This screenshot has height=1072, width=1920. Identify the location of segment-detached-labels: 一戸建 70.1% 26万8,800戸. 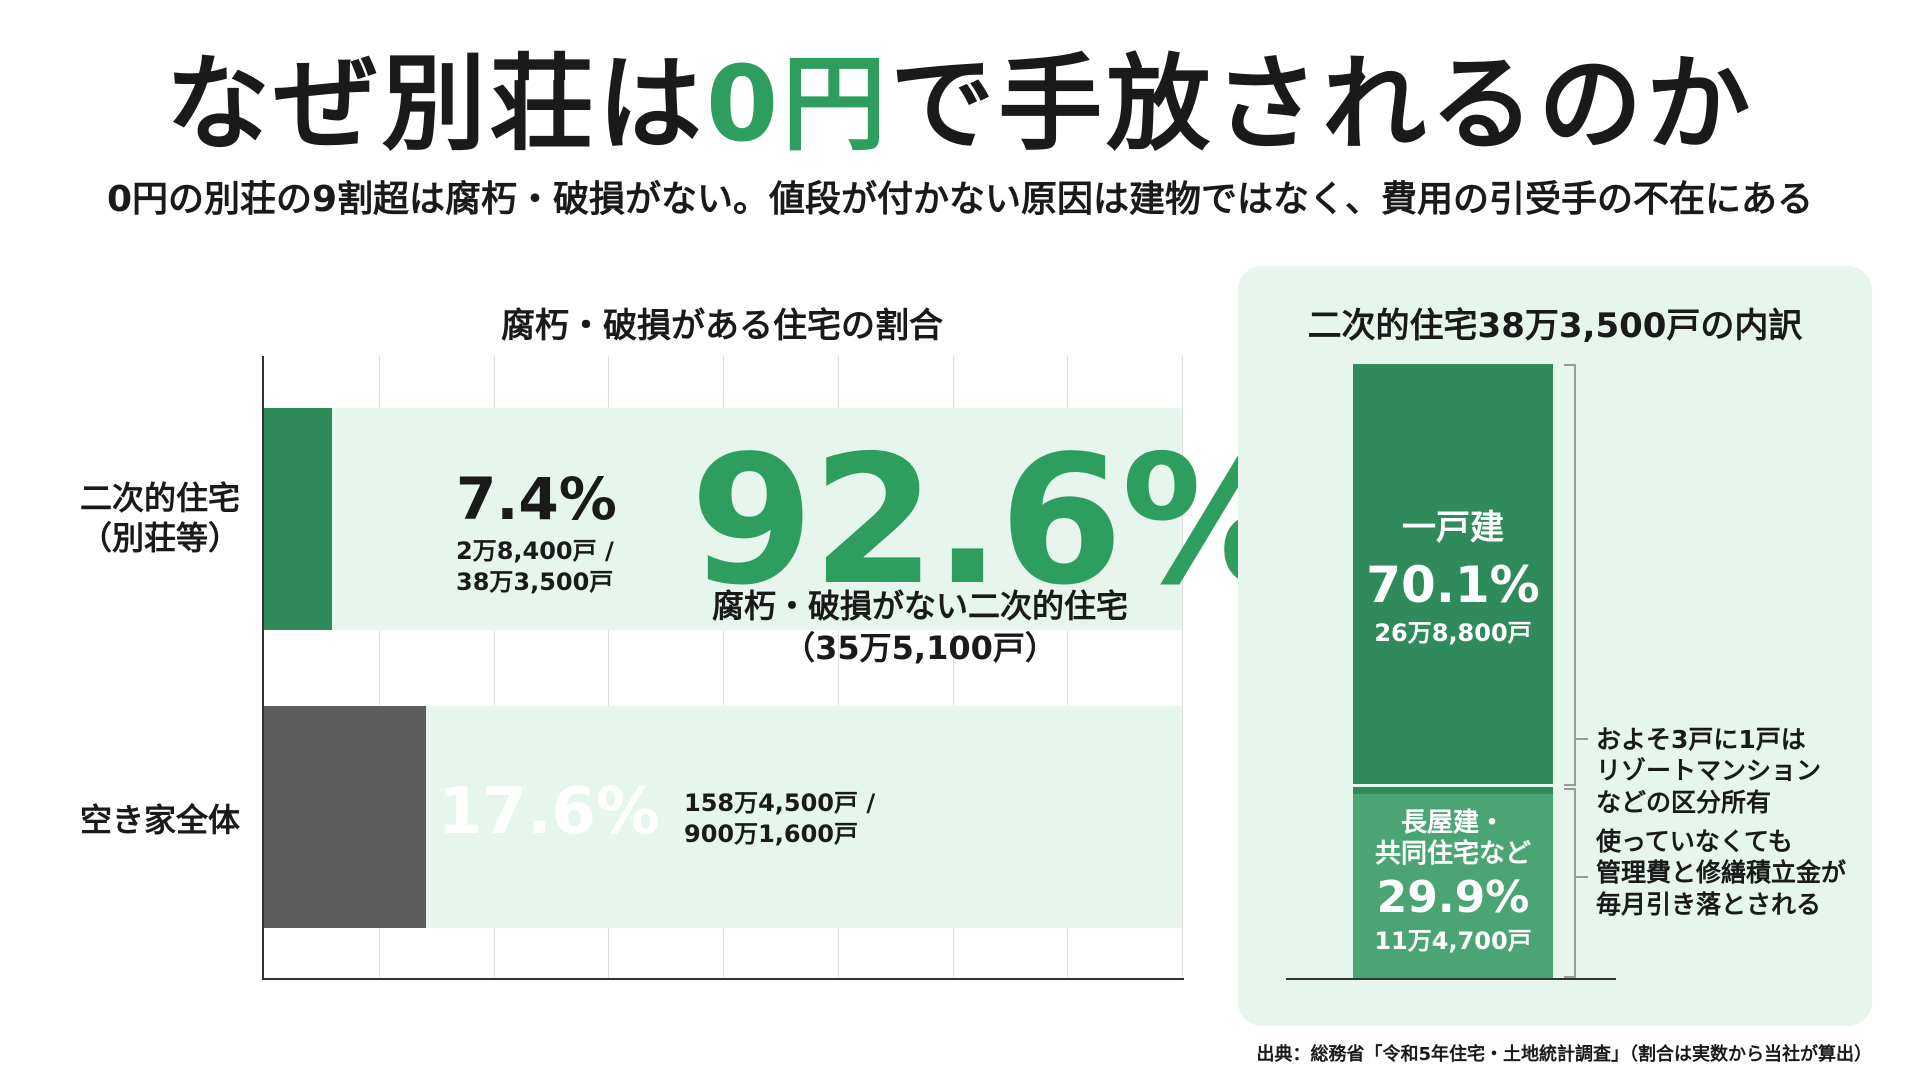
(1453, 578).